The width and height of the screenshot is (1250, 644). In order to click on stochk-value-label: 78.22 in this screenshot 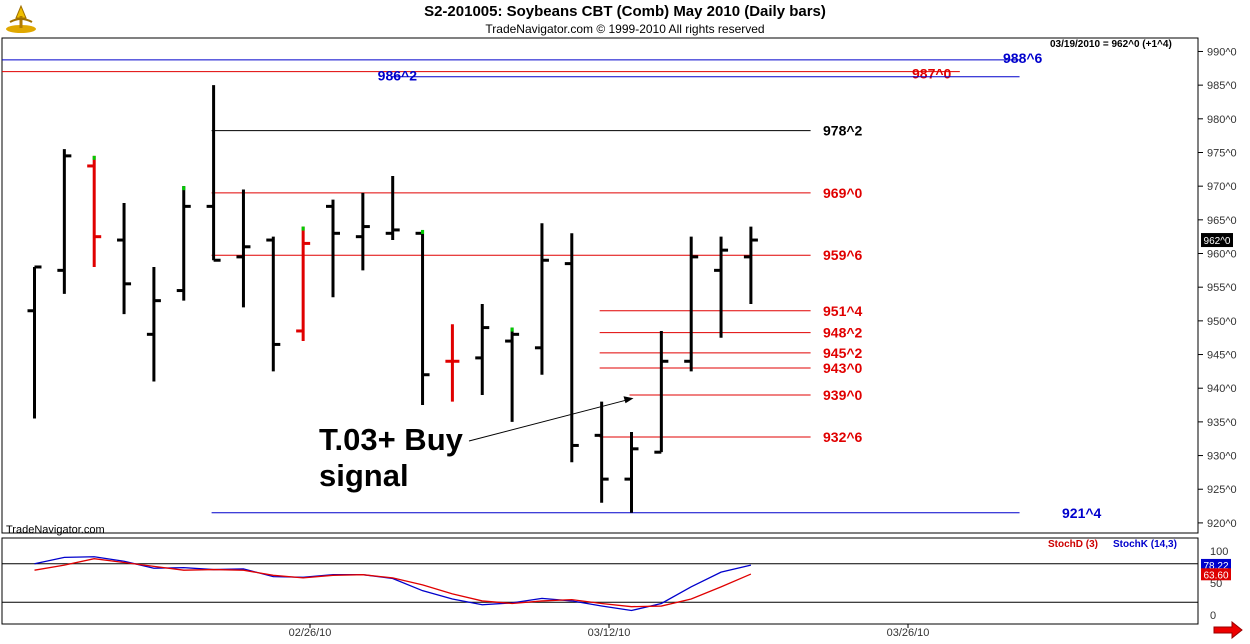, I will do `click(1215, 566)`.